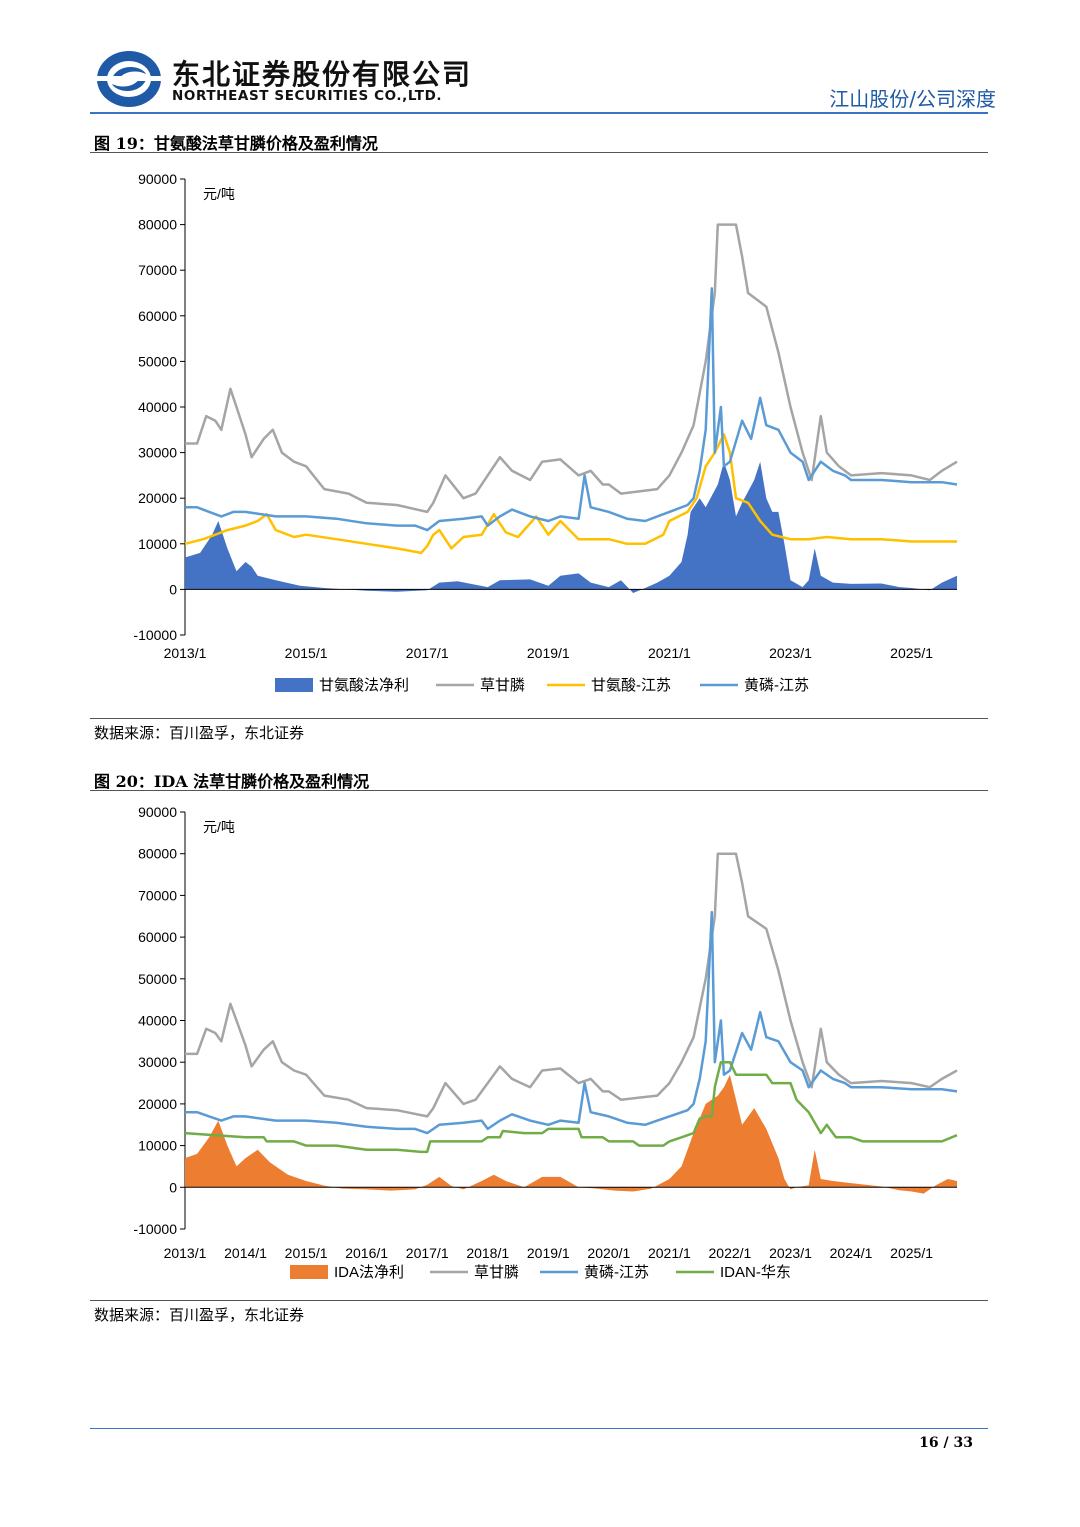 The width and height of the screenshot is (1080, 1527). Describe the element at coordinates (322, 74) in the screenshot. I see `company-name-cn: 东北证券股份有限公司` at that location.